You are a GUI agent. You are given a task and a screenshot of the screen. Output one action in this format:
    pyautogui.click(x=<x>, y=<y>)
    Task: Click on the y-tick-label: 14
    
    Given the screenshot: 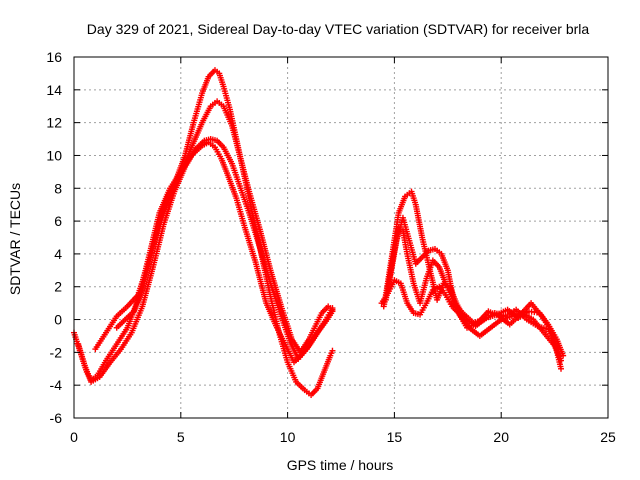 What is the action you would take?
    pyautogui.click(x=54, y=90)
    